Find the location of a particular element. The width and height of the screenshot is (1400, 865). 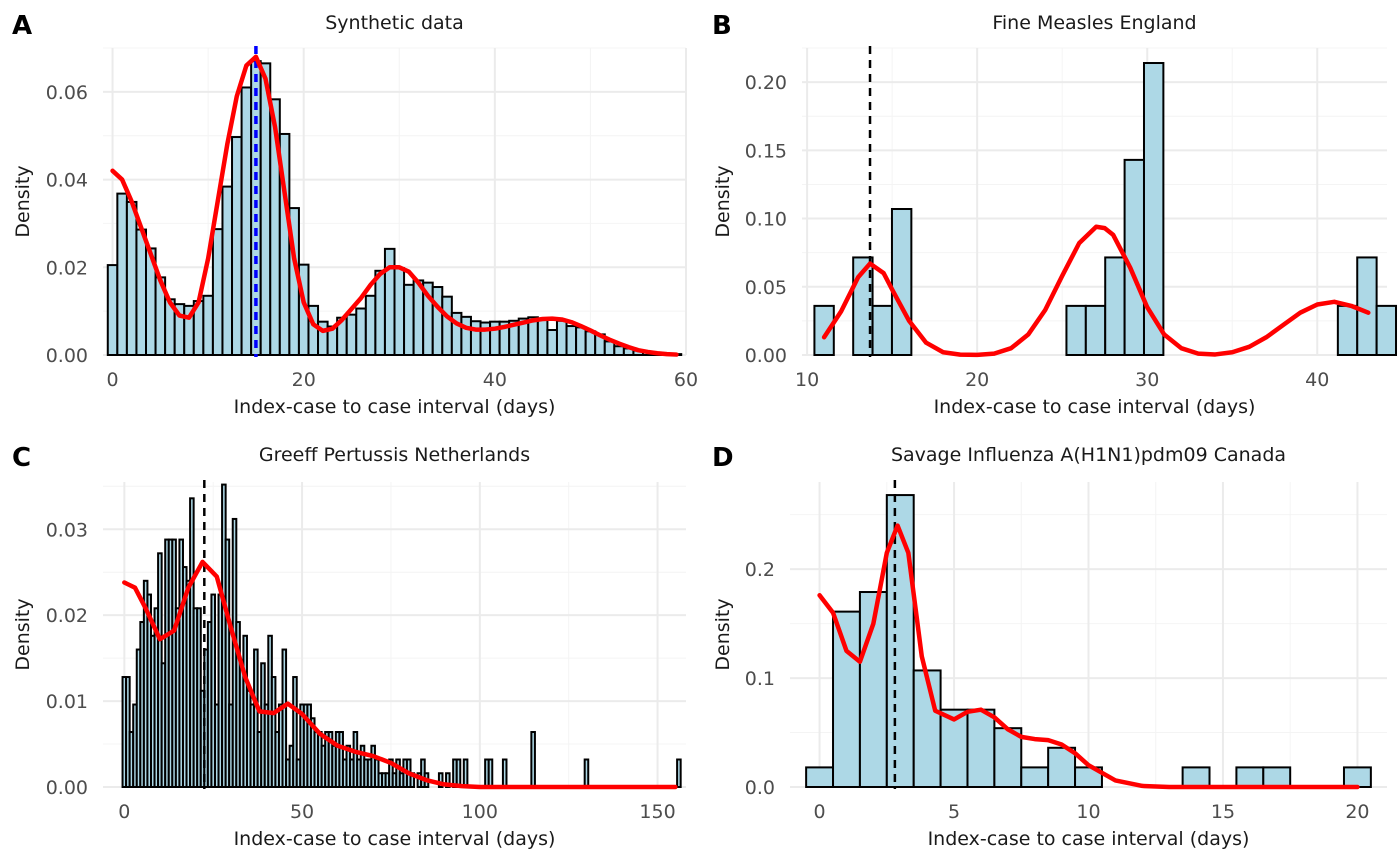

y-tick-label: 0.0 is located at coordinates (760, 788).